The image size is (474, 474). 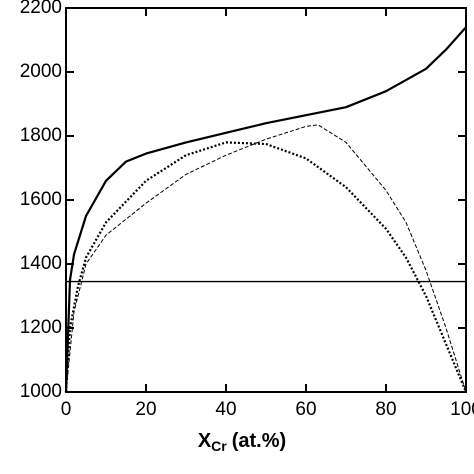 I want to click on y-tick-label: 1000, so click(x=41, y=391).